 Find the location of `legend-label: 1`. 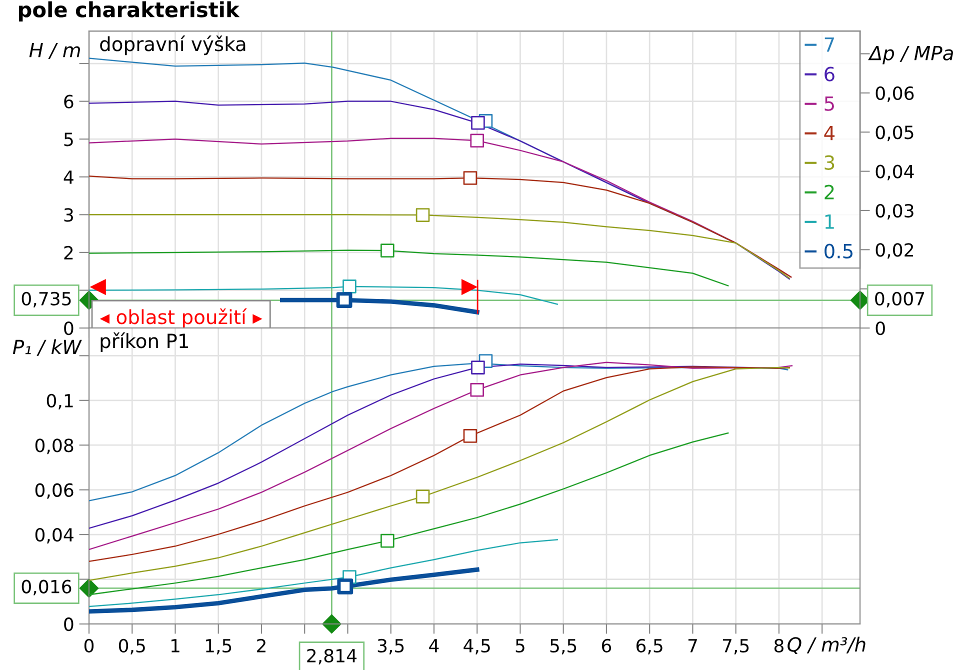

legend-label: 1 is located at coordinates (829, 221).